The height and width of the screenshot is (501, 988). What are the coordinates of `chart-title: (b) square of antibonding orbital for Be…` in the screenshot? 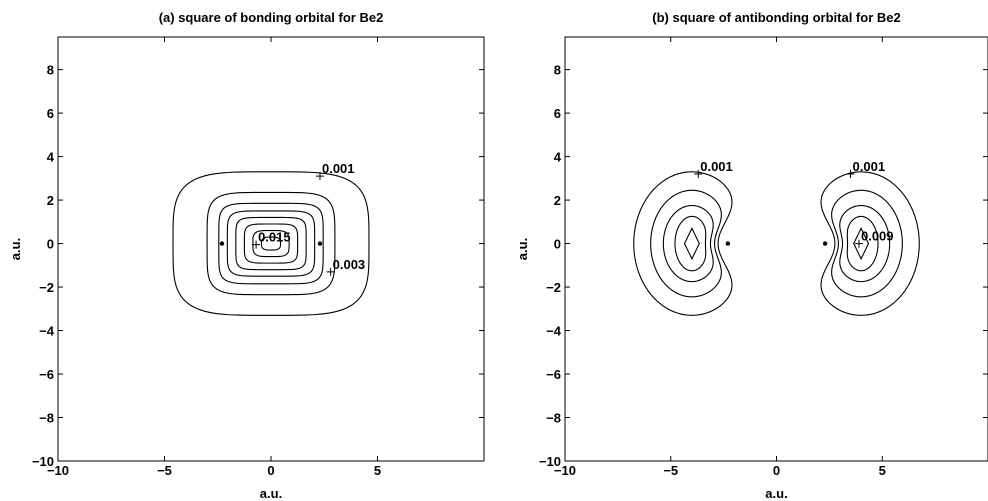 It's located at (776, 17).